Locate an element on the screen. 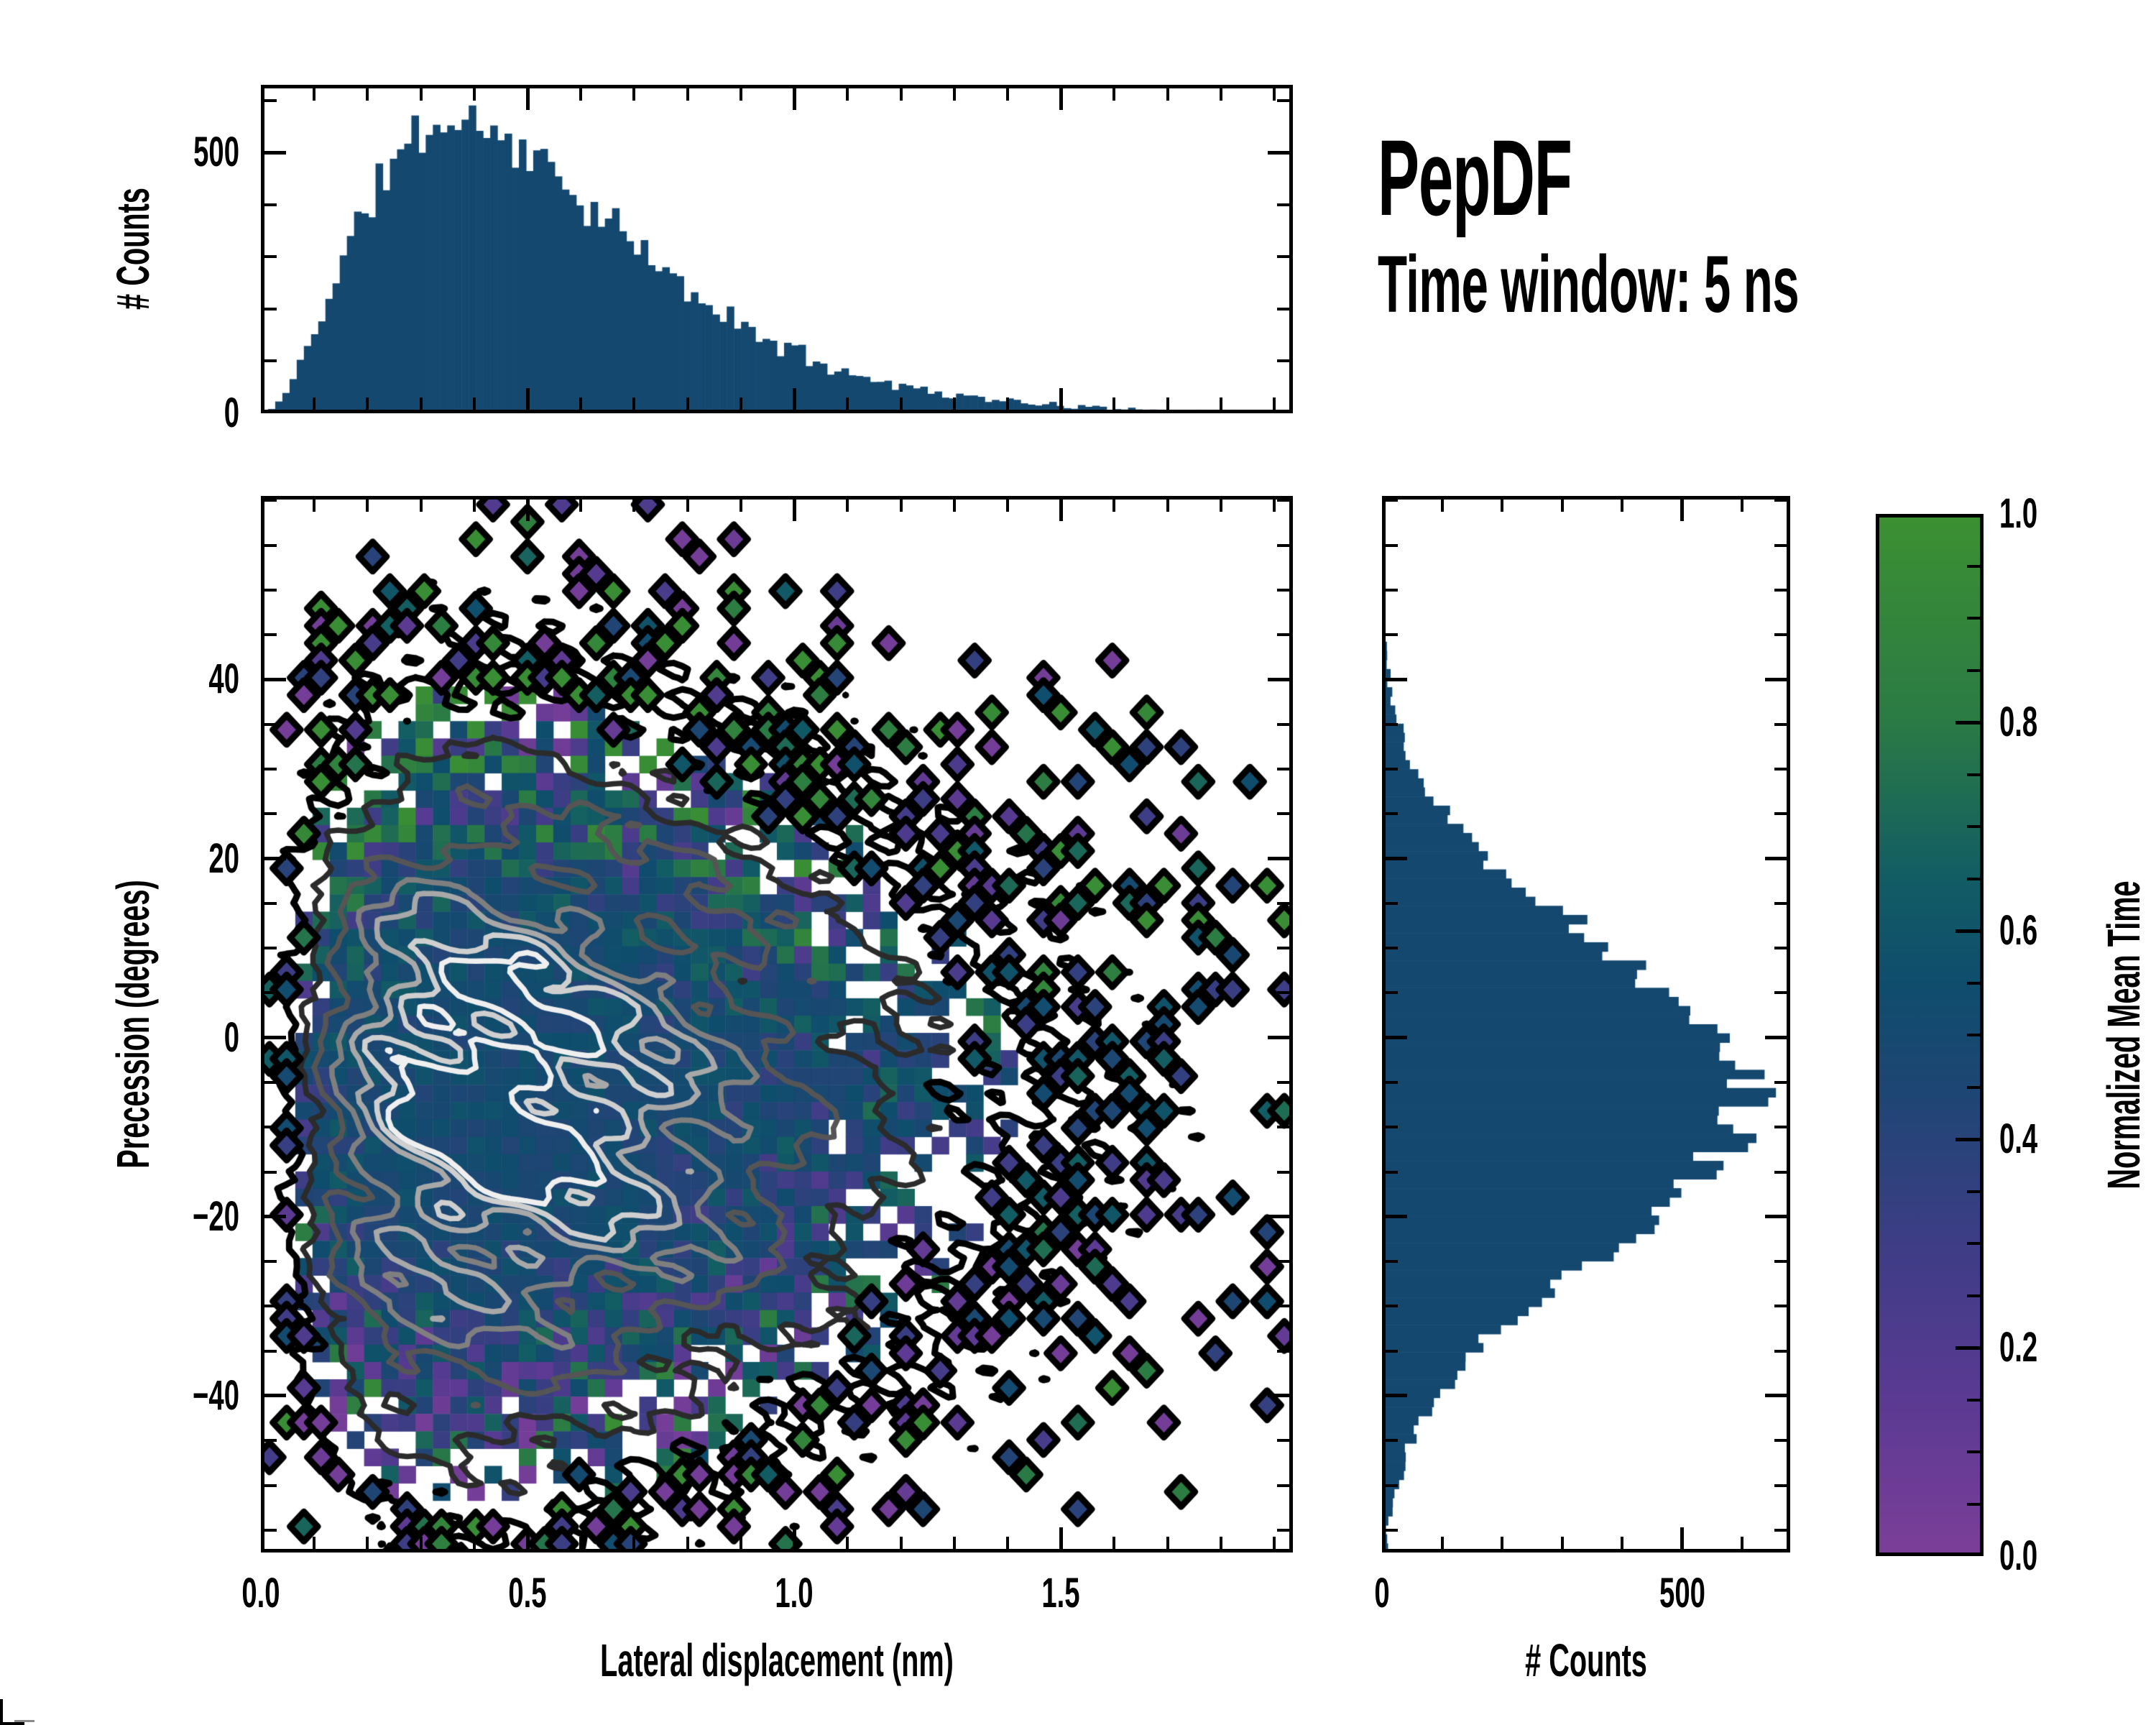  right-hist-x-tick-label: 0 is located at coordinates (1382, 1593).